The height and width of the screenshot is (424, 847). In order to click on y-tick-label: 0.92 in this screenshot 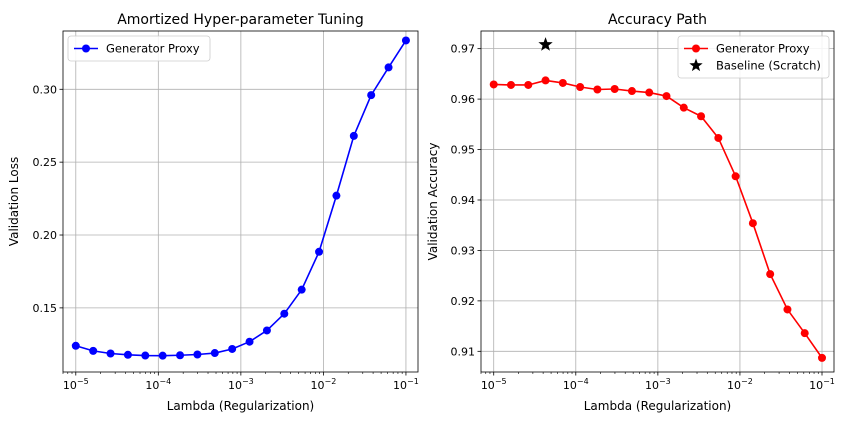, I will do `click(463, 301)`.